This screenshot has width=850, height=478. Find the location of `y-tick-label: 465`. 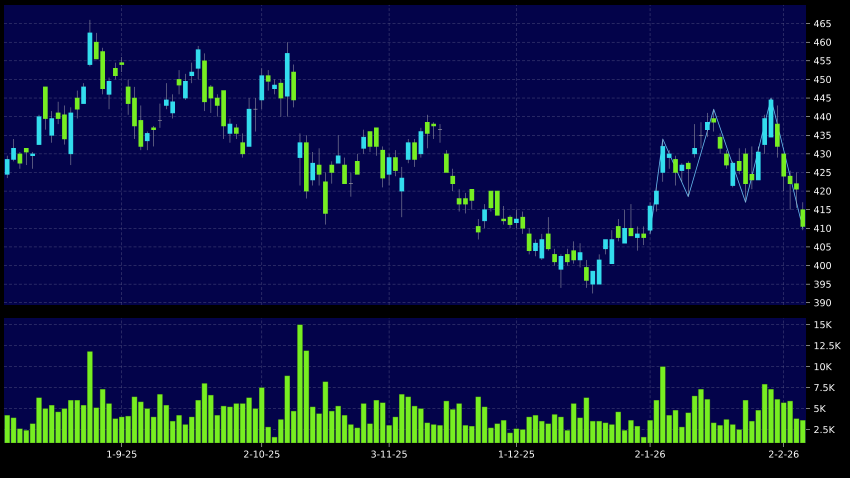

y-tick-label: 465 is located at coordinates (822, 24).